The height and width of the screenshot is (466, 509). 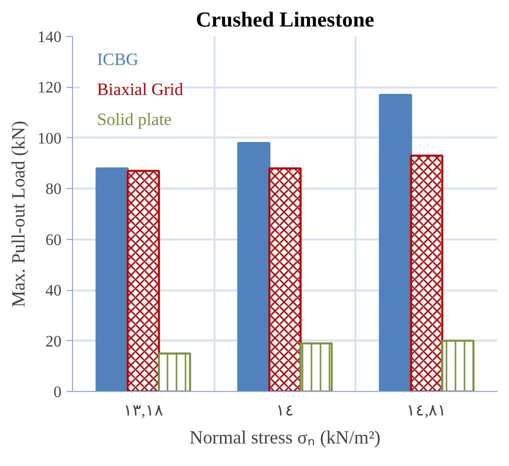 I want to click on y-tick-label: 140, so click(x=50, y=37).